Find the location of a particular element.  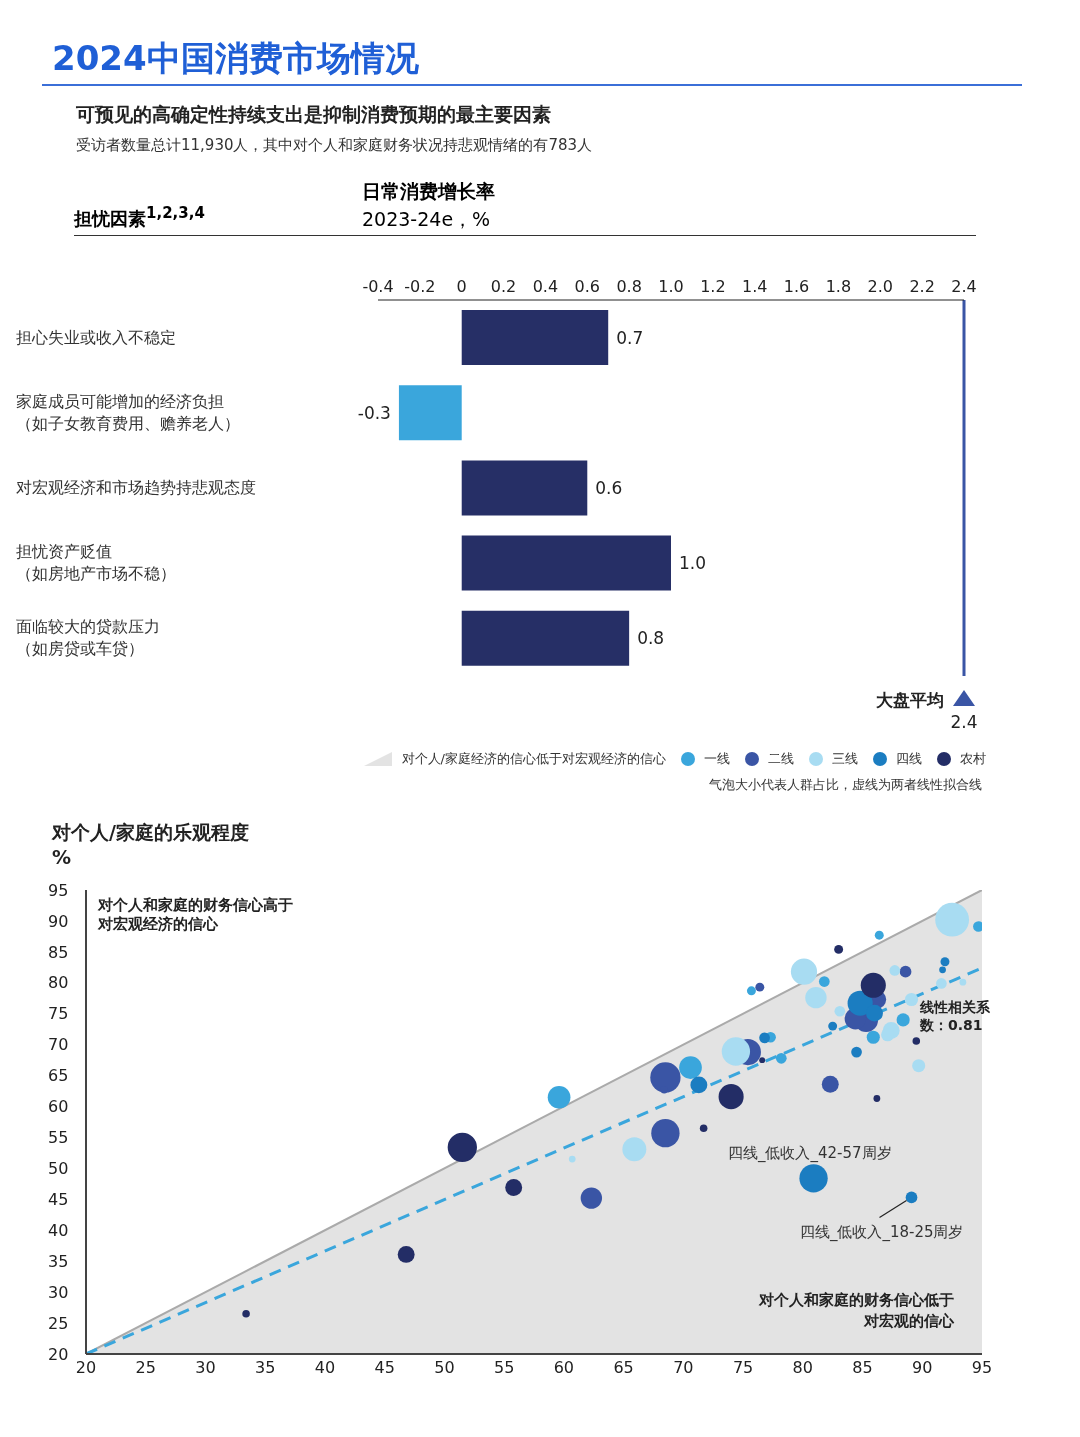

y-tick-label: 25 is located at coordinates (58, 1323).